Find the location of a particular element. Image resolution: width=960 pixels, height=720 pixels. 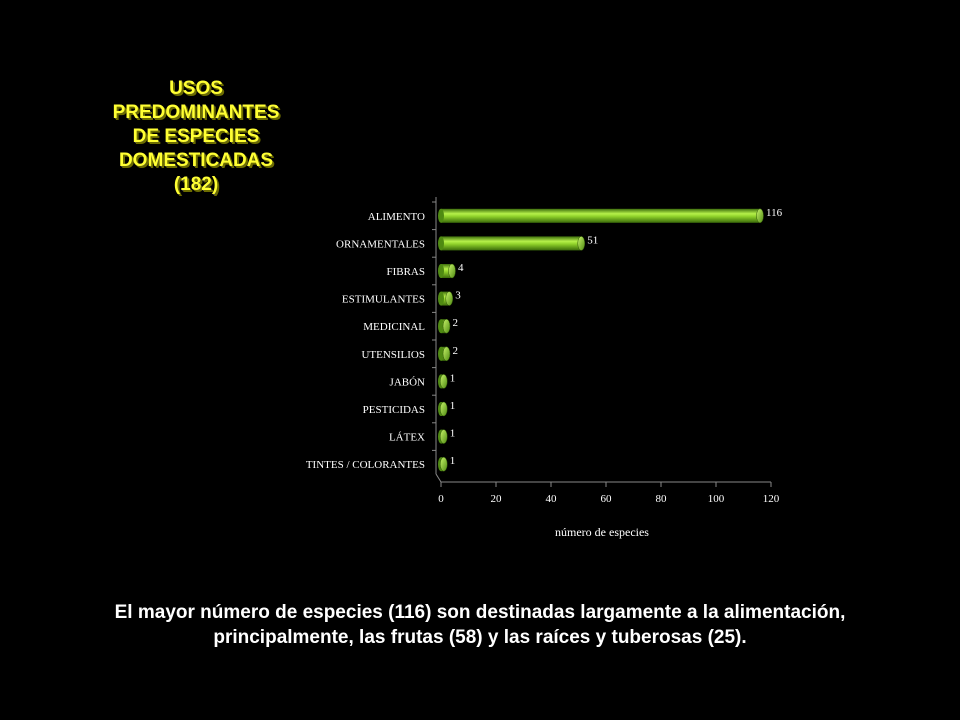

chart-axes is located at coordinates (602, 342).